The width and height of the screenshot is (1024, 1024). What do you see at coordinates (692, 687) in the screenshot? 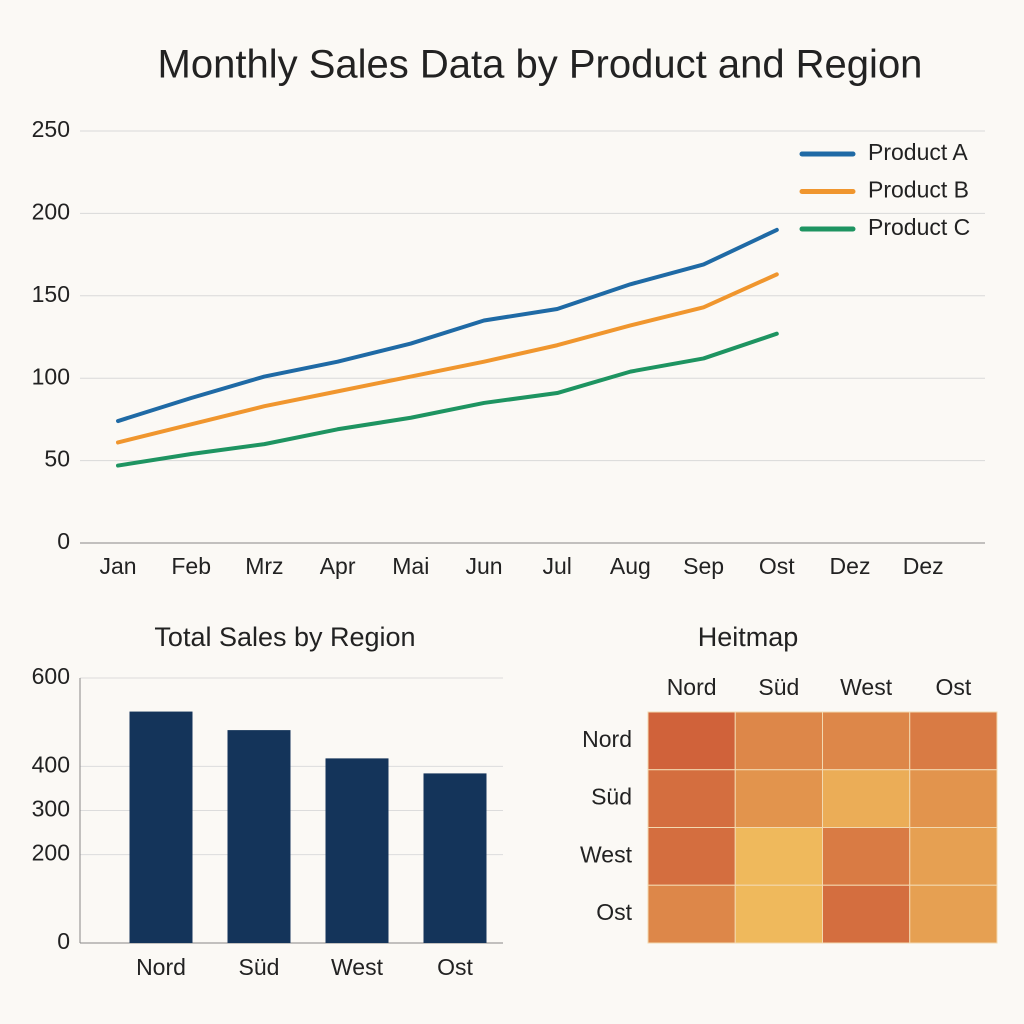
I see `column-label: Nord` at bounding box center [692, 687].